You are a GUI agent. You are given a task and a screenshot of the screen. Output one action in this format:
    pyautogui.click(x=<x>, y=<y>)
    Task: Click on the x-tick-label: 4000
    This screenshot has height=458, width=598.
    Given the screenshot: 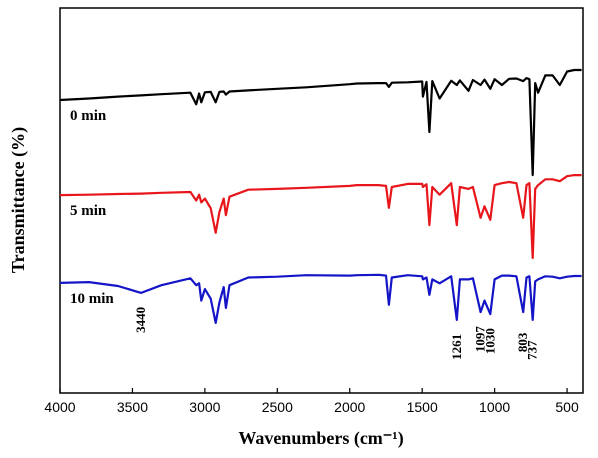 What is the action you would take?
    pyautogui.click(x=59, y=407)
    